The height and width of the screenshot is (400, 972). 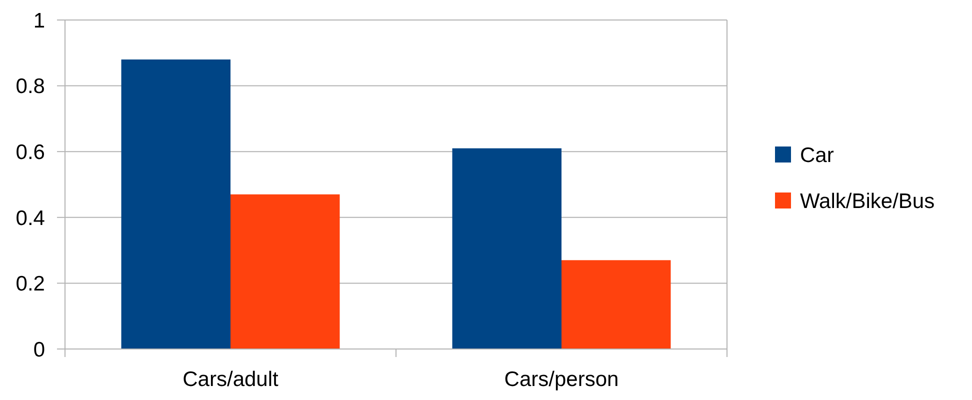 What do you see at coordinates (561, 379) in the screenshot?
I see `x-tick-label: Cars/person` at bounding box center [561, 379].